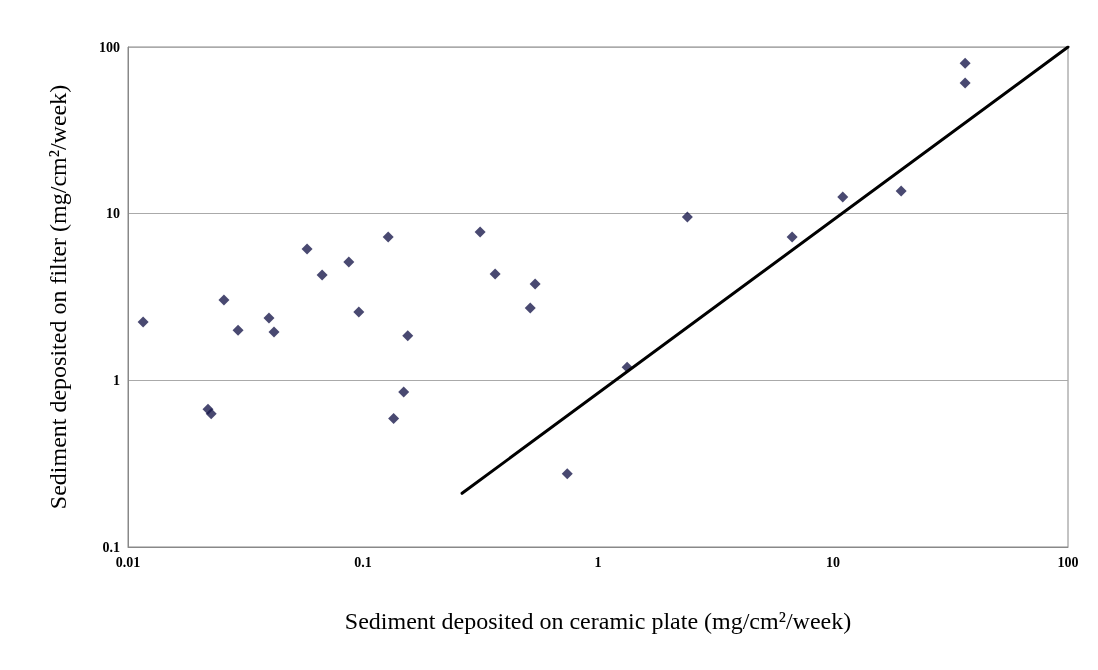 The height and width of the screenshot is (670, 1098). Describe the element at coordinates (598, 562) in the screenshot. I see `x-tick-label: 1` at that location.